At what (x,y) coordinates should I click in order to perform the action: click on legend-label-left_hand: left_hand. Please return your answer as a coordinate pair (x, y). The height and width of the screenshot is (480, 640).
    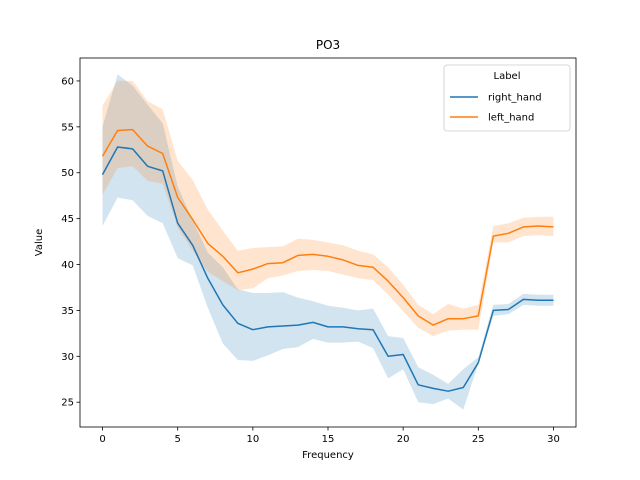
    Looking at the image, I should click on (511, 118).